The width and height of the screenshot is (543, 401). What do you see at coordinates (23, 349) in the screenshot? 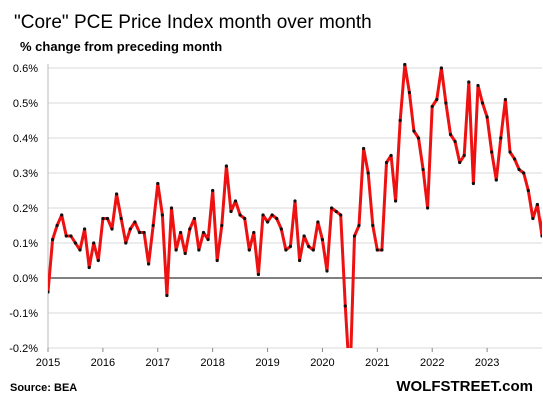
I see `y-tick-label: -0.2%` at bounding box center [23, 349].